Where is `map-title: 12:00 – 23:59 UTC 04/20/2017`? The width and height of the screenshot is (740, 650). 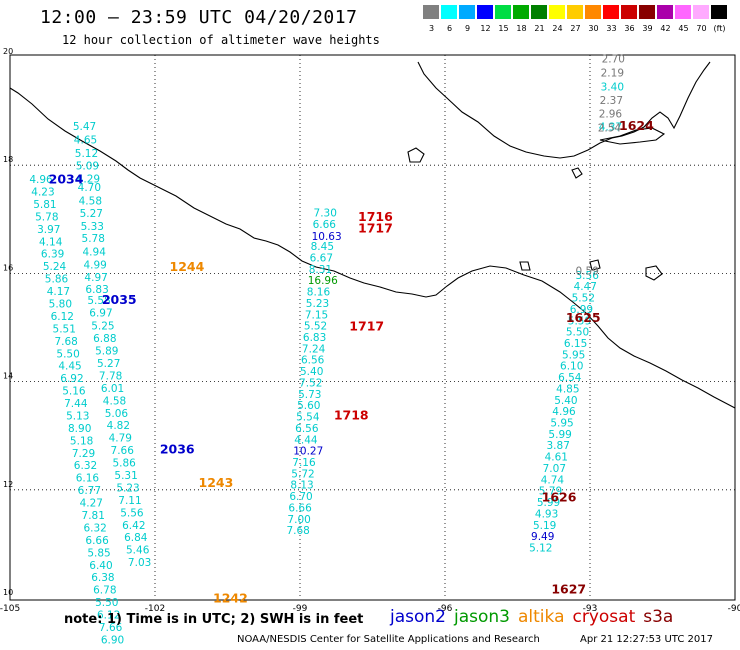
map-title: 12:00 – 23:59 UTC 04/20/2017 is located at coordinates (199, 17).